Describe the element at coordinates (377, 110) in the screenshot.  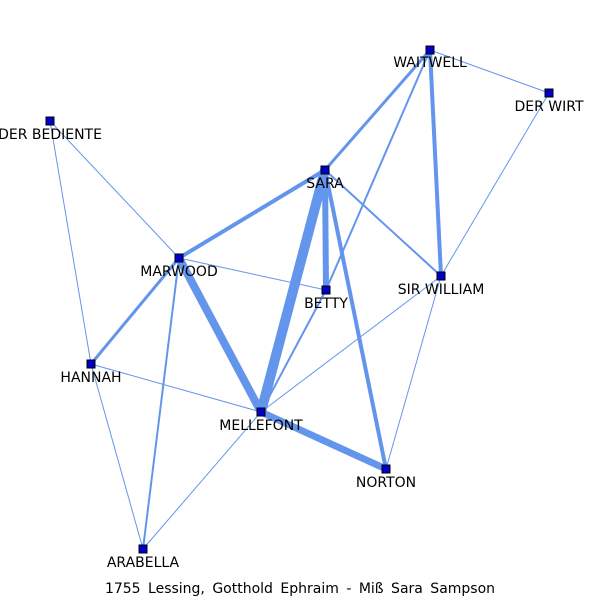
I see `edge-waitwell-sara` at that location.